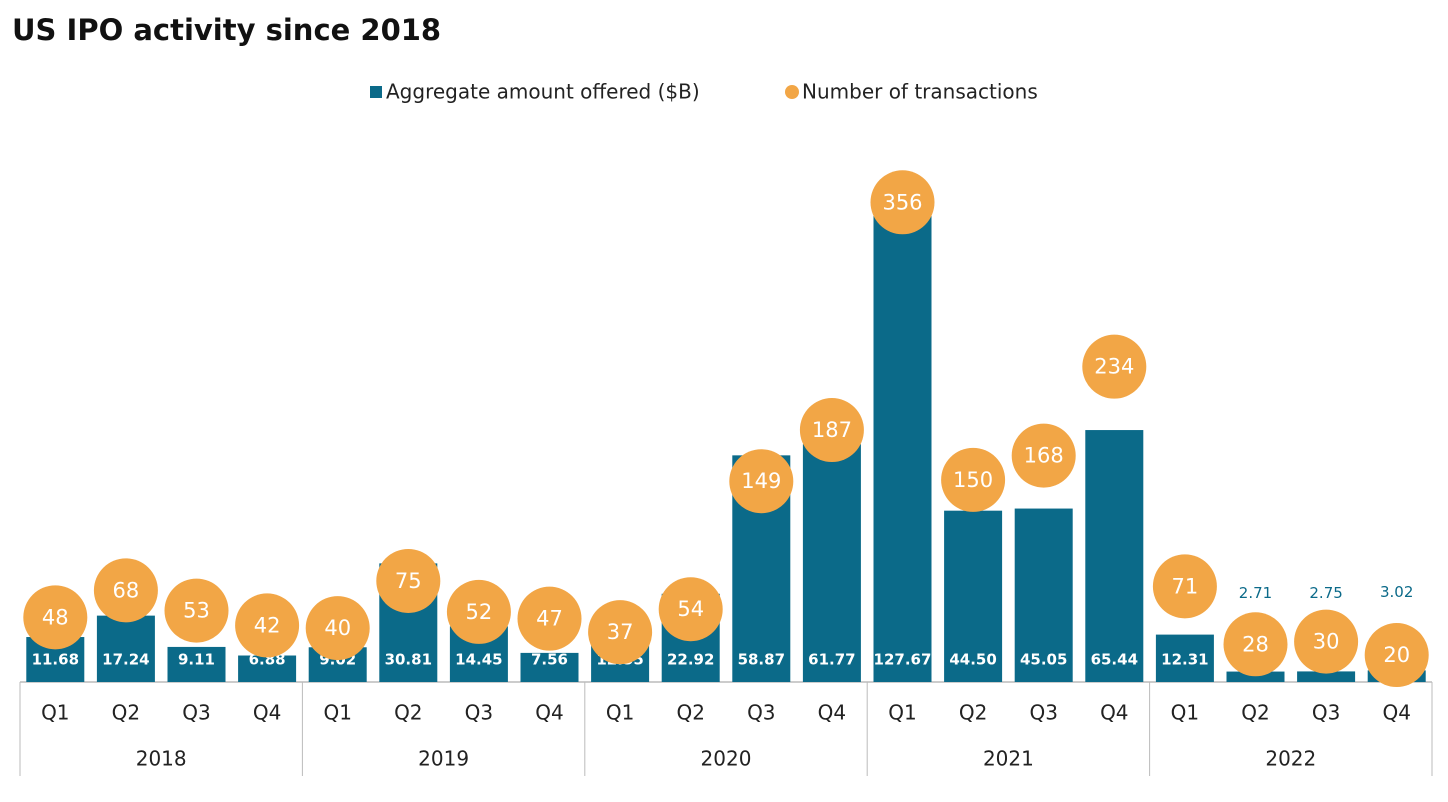 The height and width of the screenshot is (802, 1448). What do you see at coordinates (1008, 759) in the screenshot?
I see `group-label: 2021` at bounding box center [1008, 759].